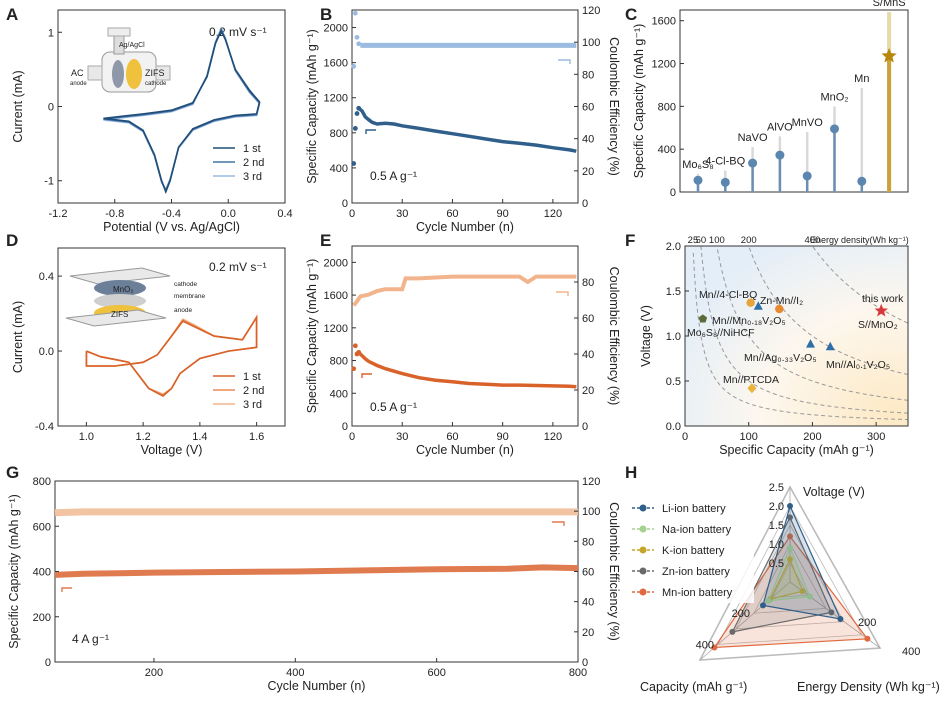 The width and height of the screenshot is (950, 706). I want to click on y-tick-label-g: 800, so click(42, 482).